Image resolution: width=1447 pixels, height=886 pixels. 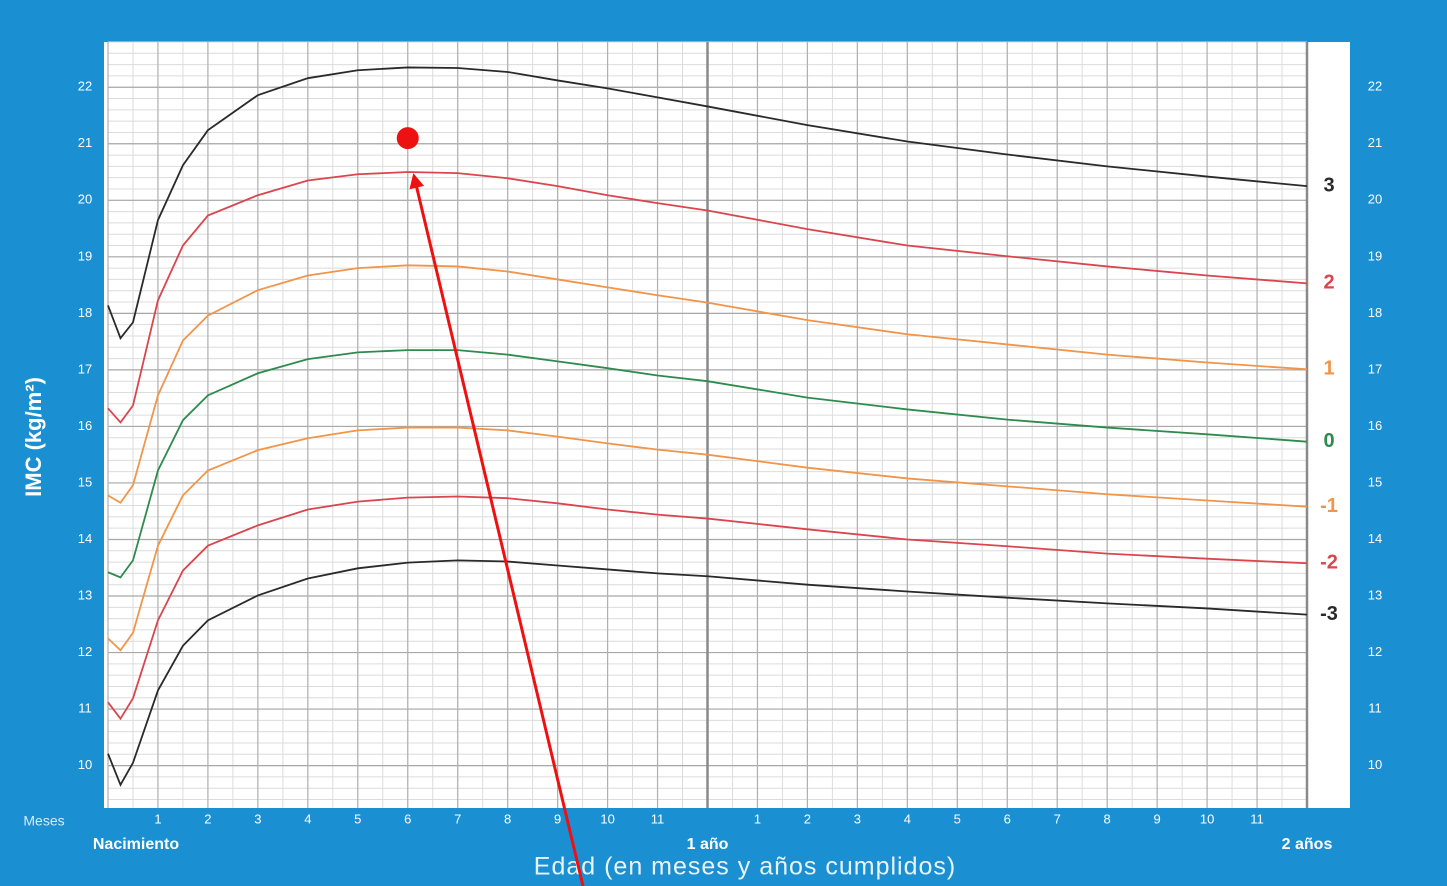 What do you see at coordinates (136, 844) in the screenshot?
I see `x-tick-label: Nacimiento` at bounding box center [136, 844].